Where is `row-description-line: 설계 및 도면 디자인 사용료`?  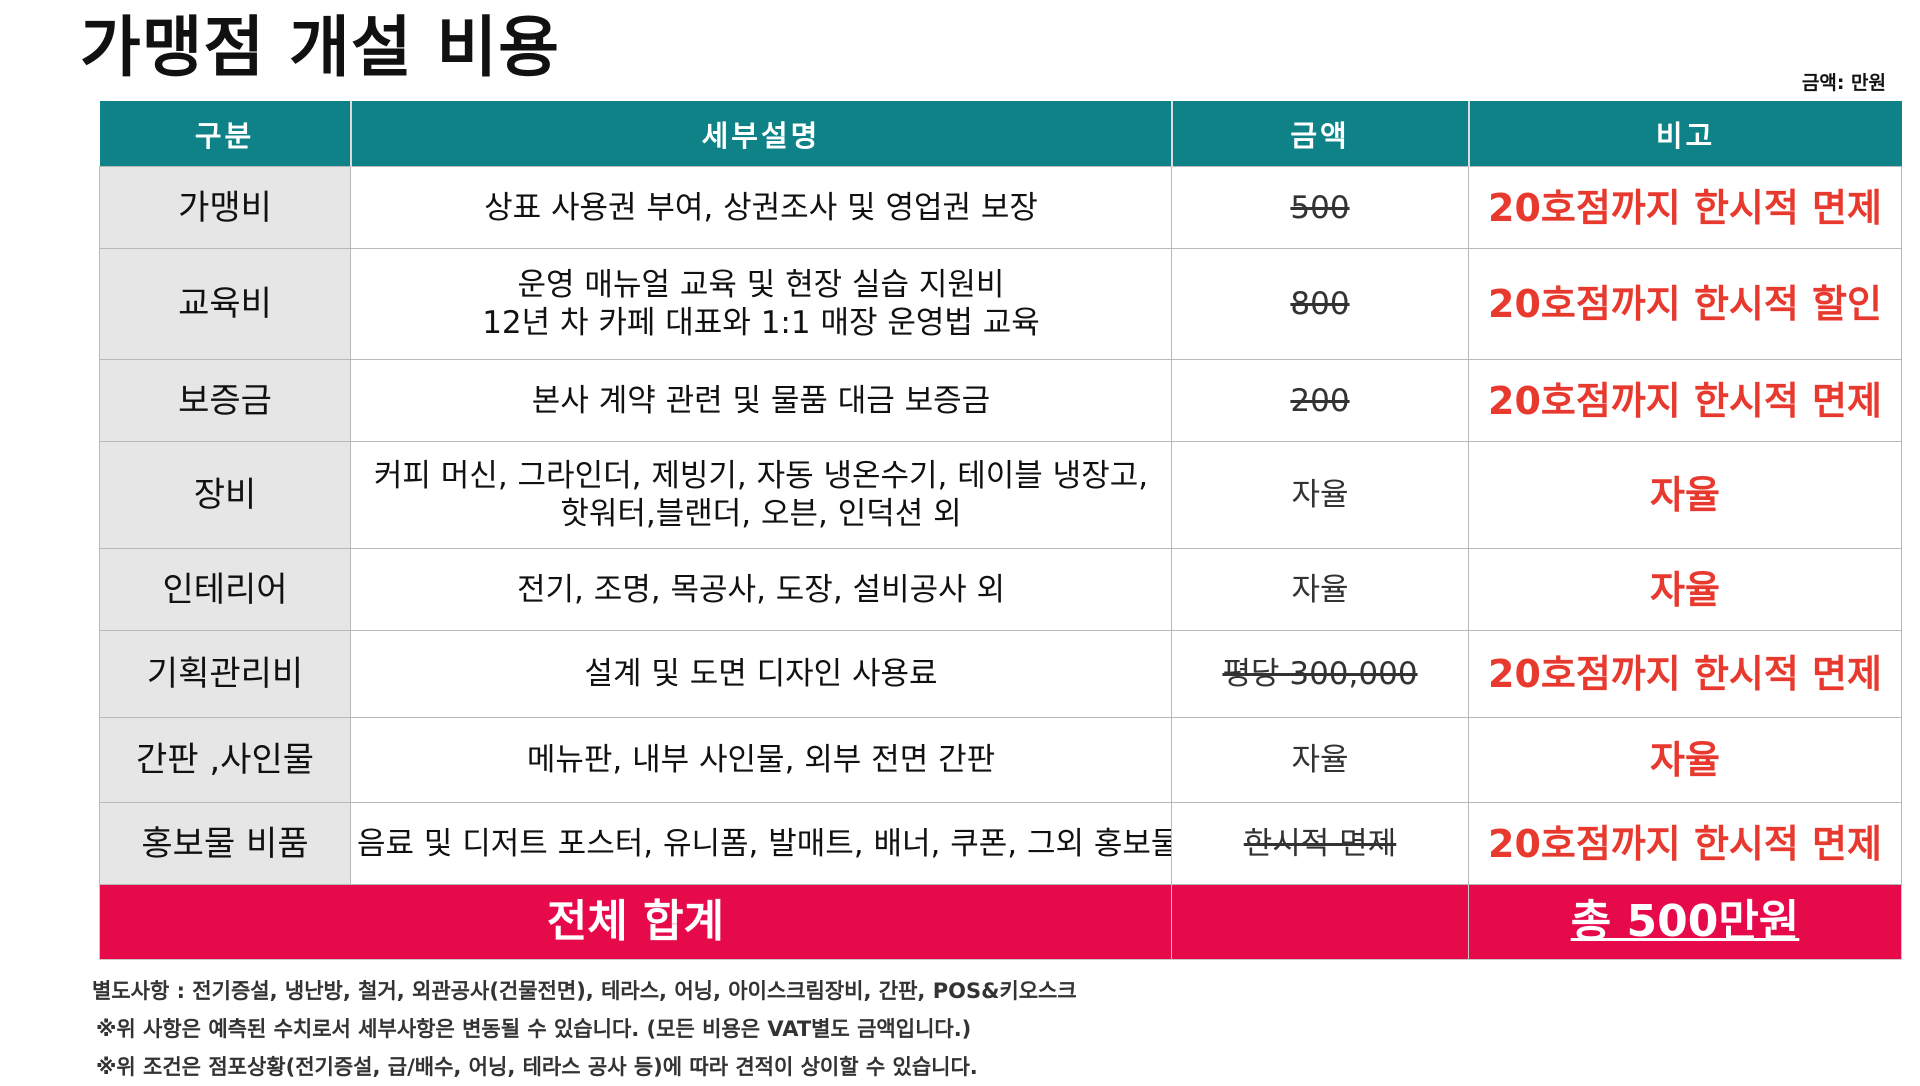 row-description-line: 설계 및 도면 디자인 사용료 is located at coordinates (761, 674).